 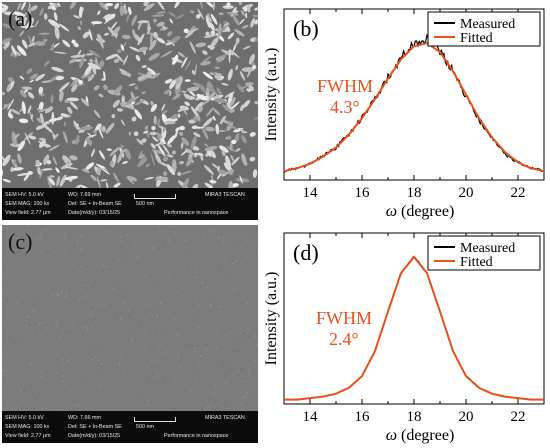 I want to click on x-axis-label: ω (degree), so click(x=420, y=435).